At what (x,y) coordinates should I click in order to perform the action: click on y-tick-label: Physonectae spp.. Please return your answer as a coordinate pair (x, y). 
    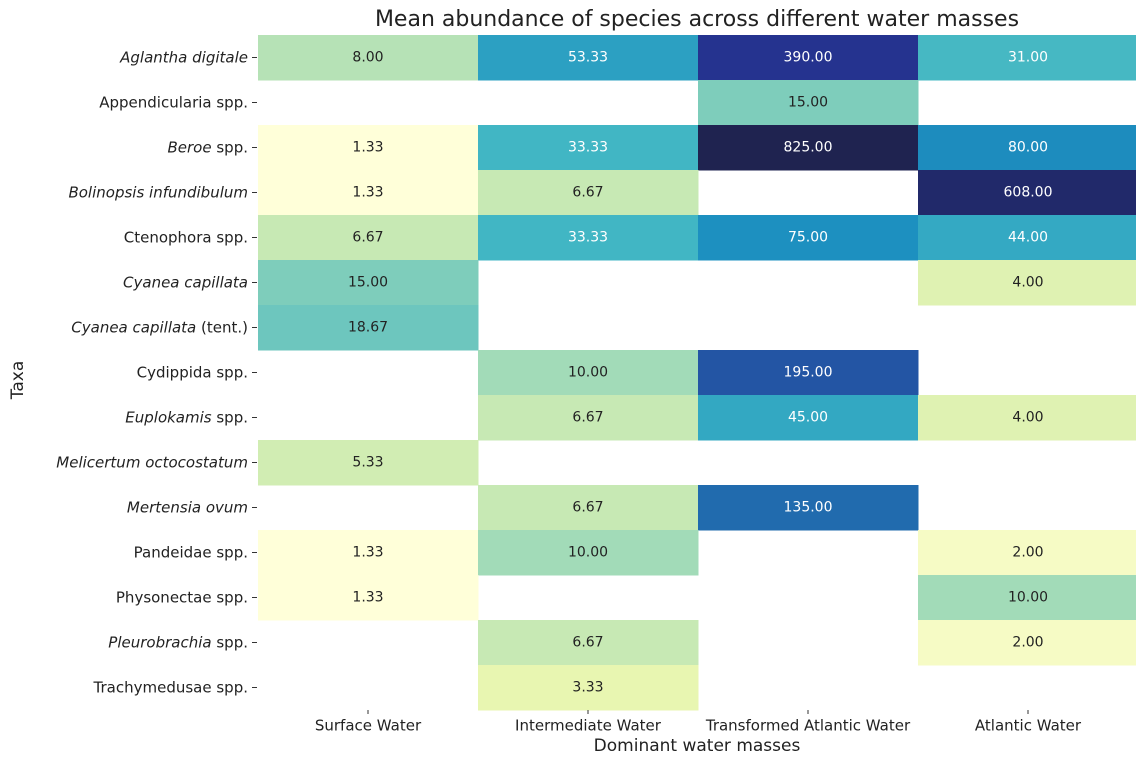
    Looking at the image, I should click on (182, 597).